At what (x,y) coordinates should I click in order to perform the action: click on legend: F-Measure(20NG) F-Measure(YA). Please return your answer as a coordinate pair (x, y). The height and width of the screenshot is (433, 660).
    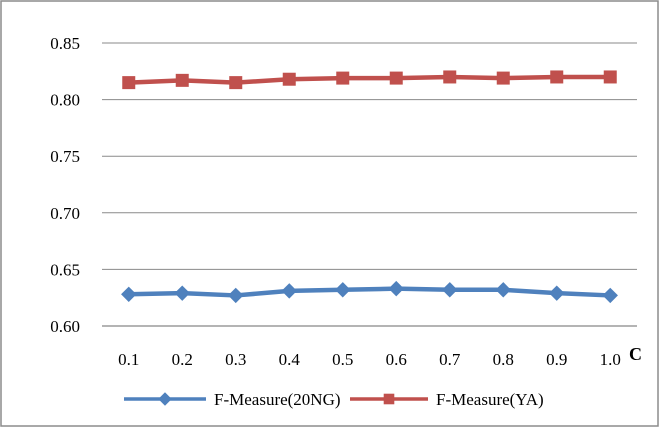
    Looking at the image, I should click on (334, 399).